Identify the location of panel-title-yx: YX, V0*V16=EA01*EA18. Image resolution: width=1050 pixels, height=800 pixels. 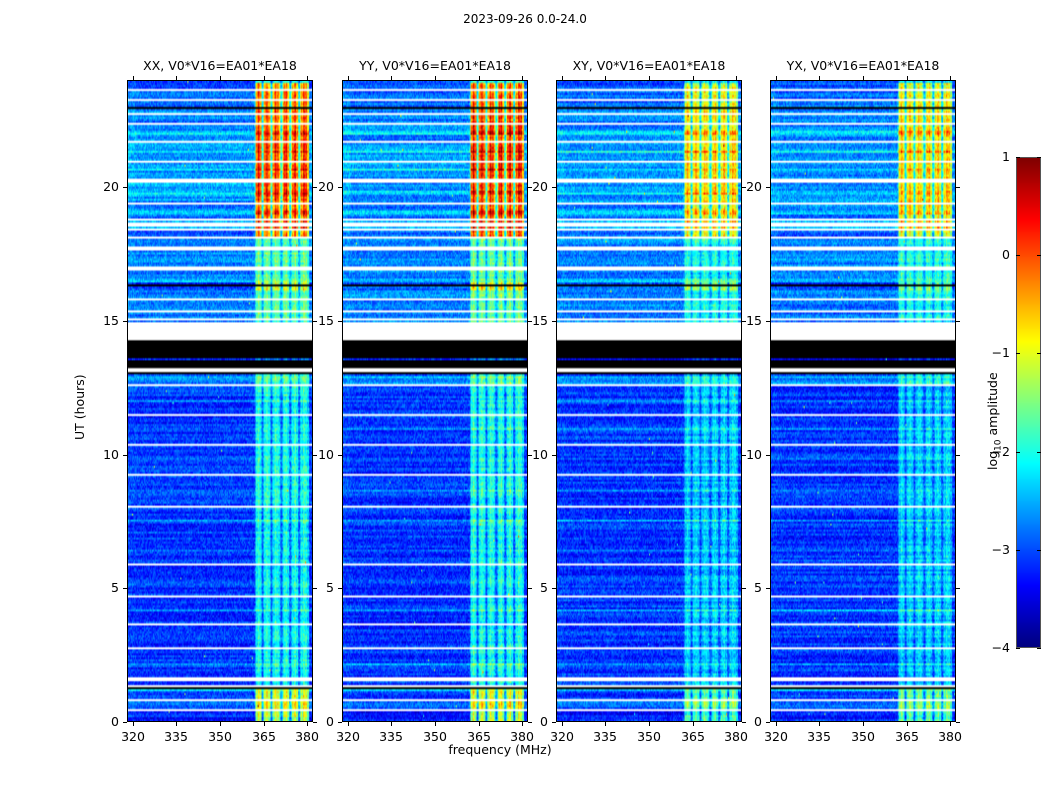
(863, 65).